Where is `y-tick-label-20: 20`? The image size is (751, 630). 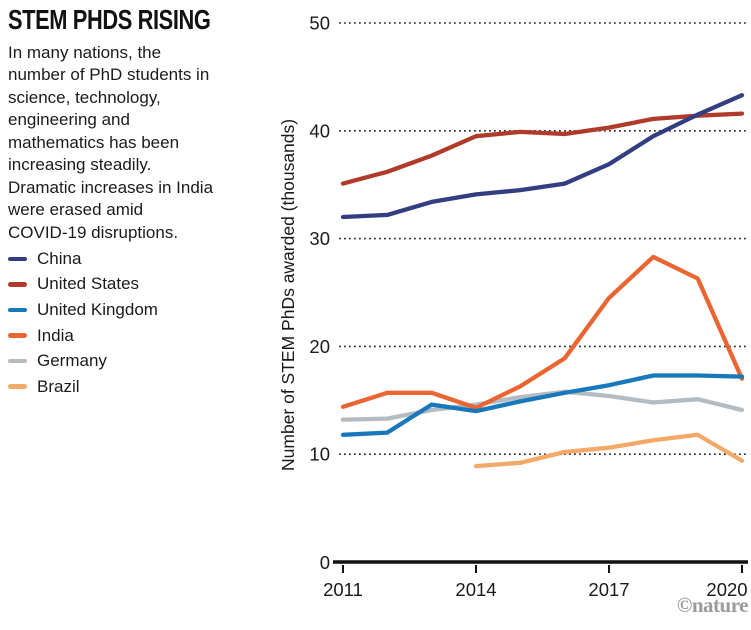
y-tick-label-20: 20 is located at coordinates (319, 346).